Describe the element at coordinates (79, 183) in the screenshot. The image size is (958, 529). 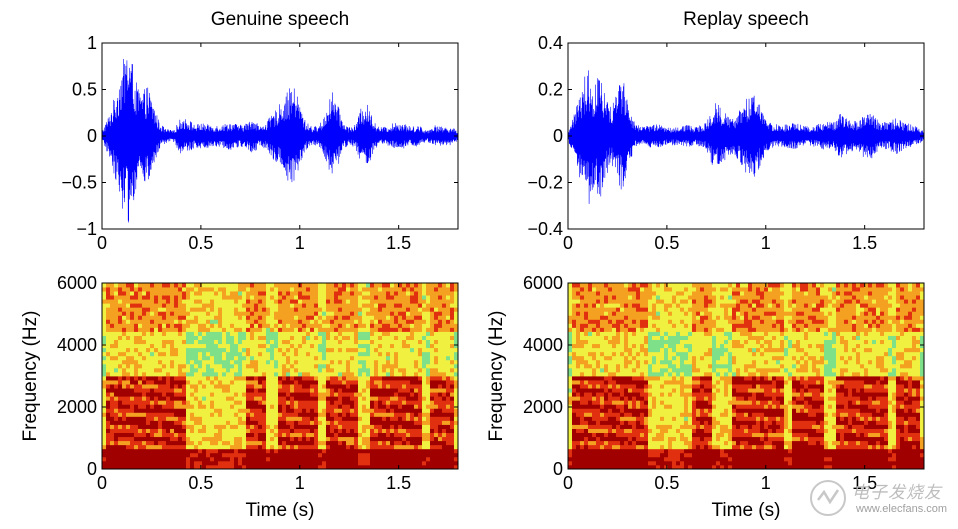
I see `y-tick-label: −0.5` at that location.